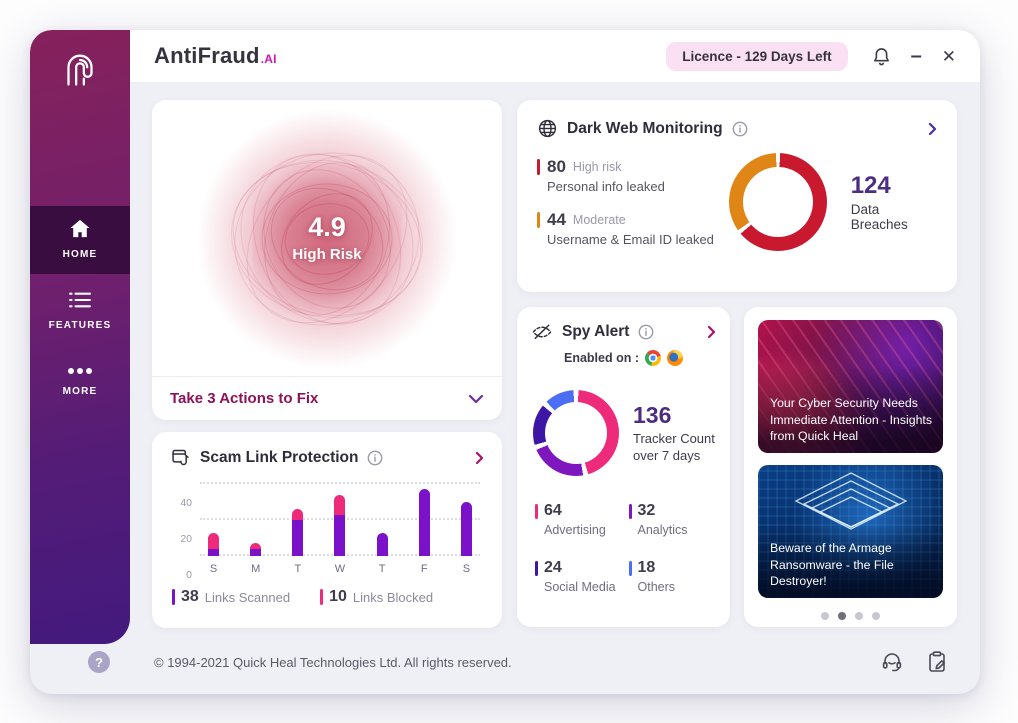 The height and width of the screenshot is (723, 1018). What do you see at coordinates (737, 196) in the screenshot?
I see `dark-web-monitoring-card: Dark Web Monitoring` at bounding box center [737, 196].